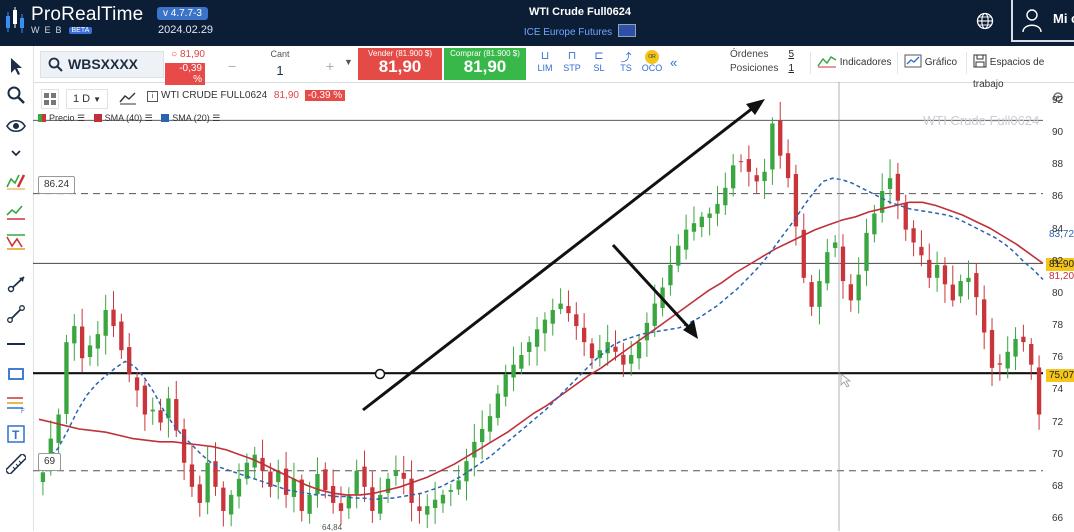 The width and height of the screenshot is (1074, 532). What do you see at coordinates (791, 68) in the screenshot?
I see `positions-count: 1` at bounding box center [791, 68].